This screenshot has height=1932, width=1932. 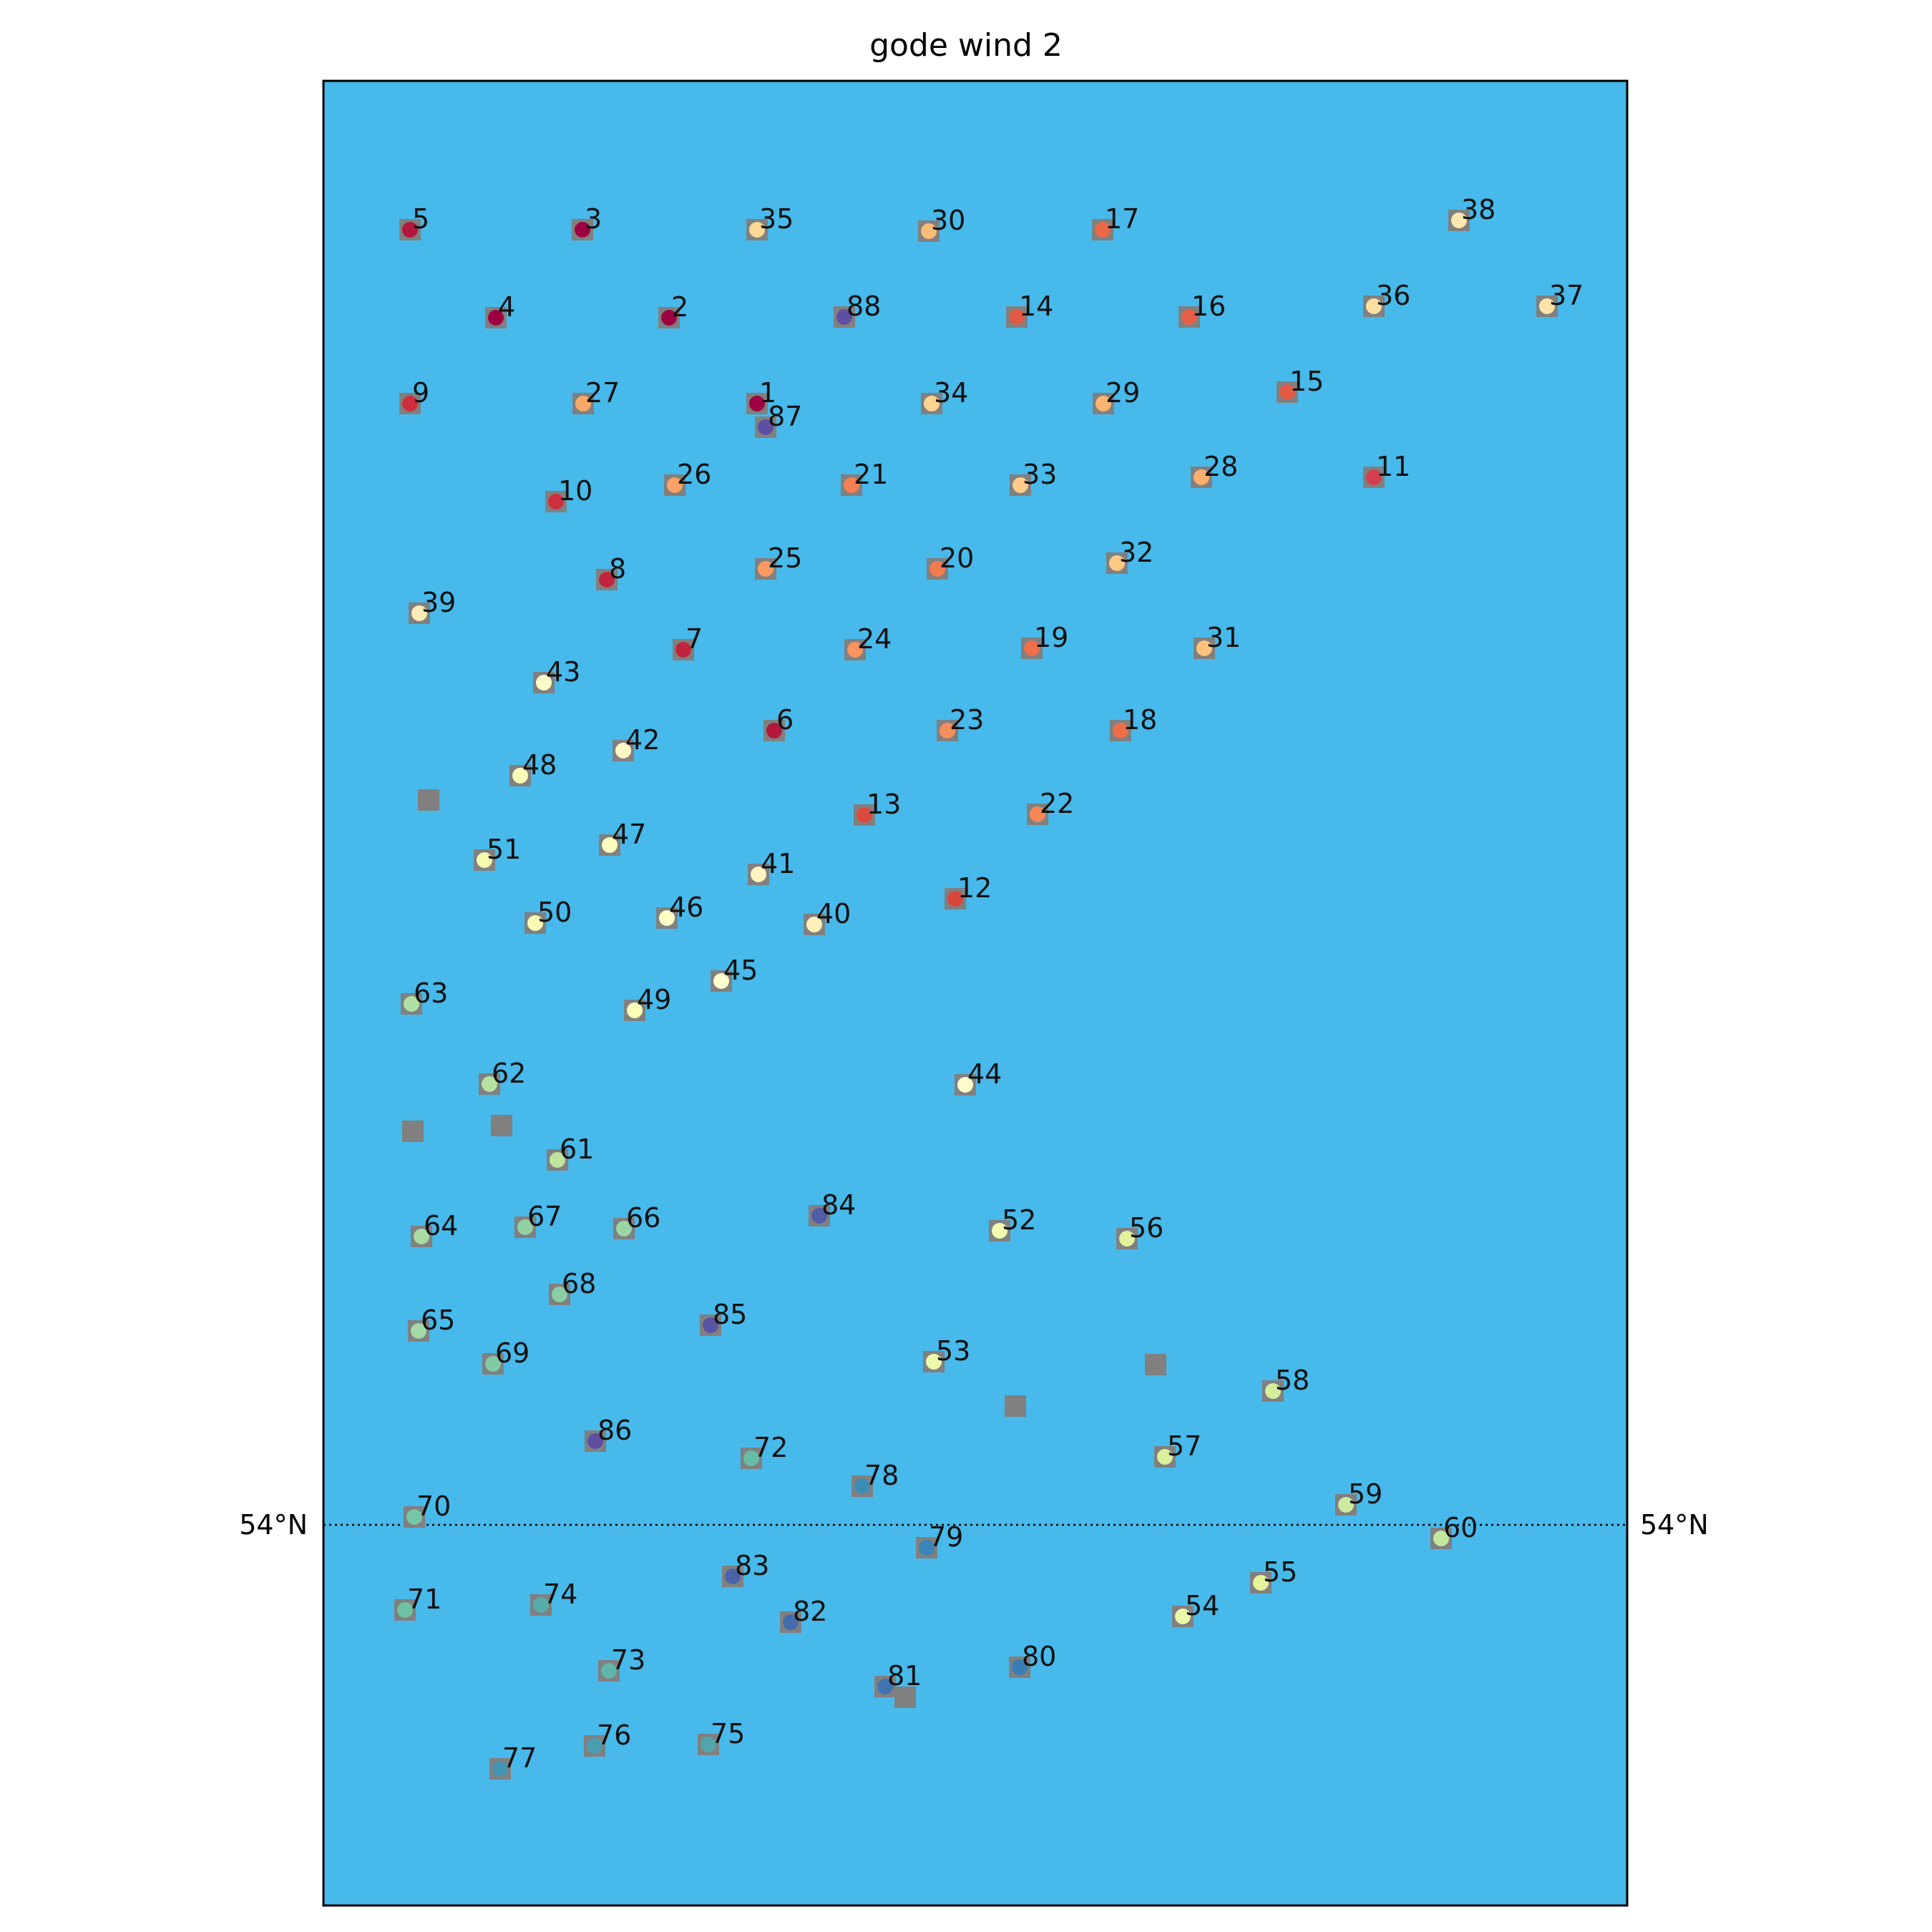 What do you see at coordinates (1140, 720) in the screenshot?
I see `turbine-label: 18` at bounding box center [1140, 720].